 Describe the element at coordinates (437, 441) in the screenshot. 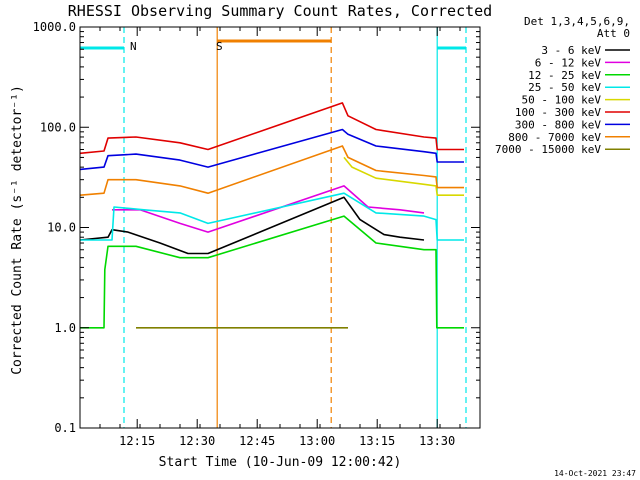

I see `x-tick-label: 13:30` at that location.